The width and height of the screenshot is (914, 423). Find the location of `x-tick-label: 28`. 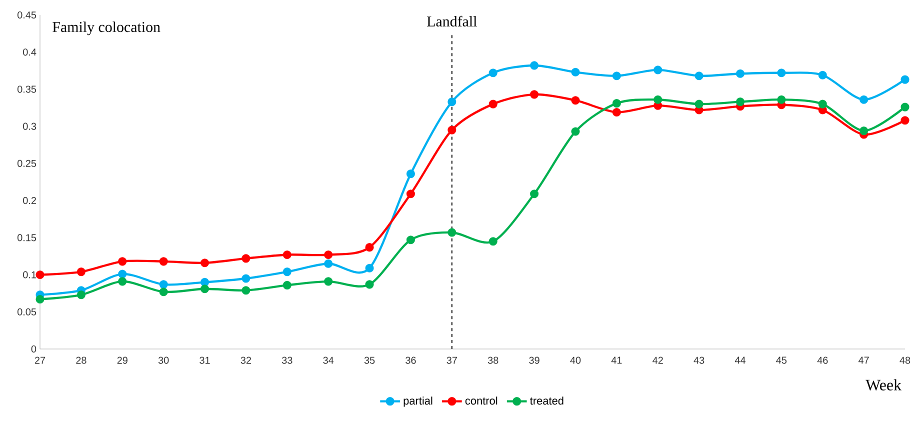

x-tick-label: 28 is located at coordinates (81, 360).